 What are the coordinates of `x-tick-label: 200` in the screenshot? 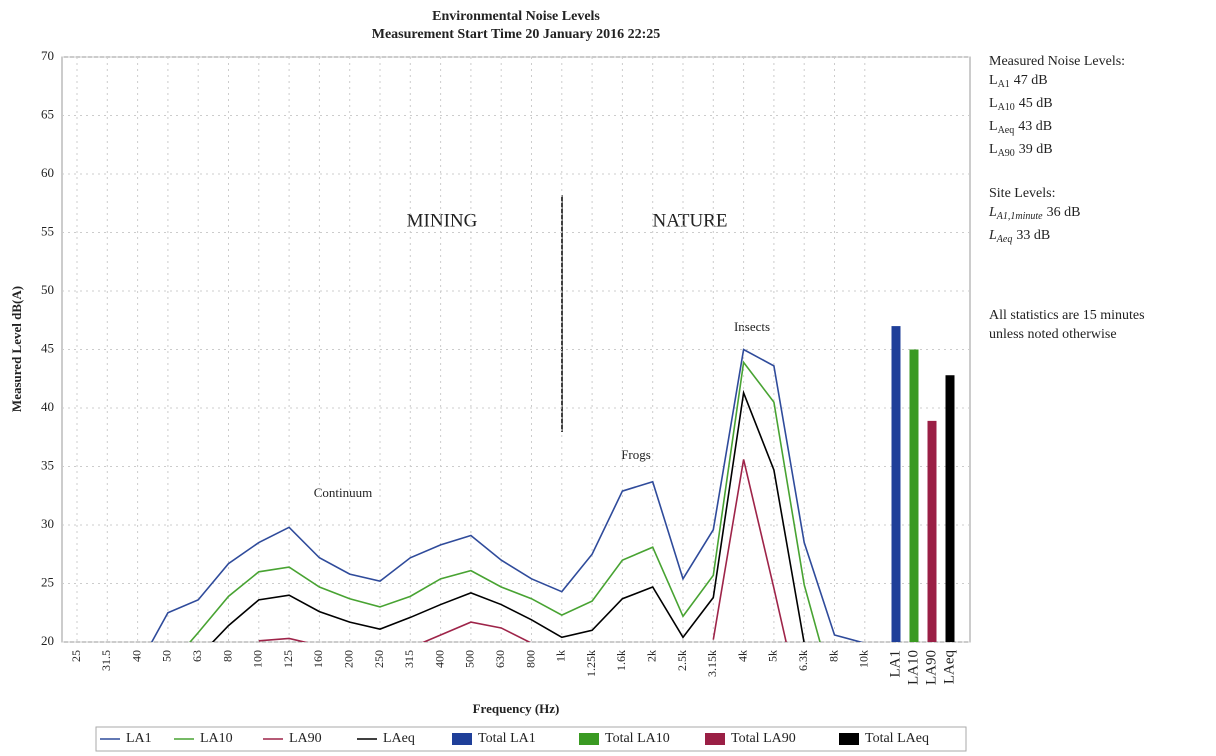 It's located at (348, 659).